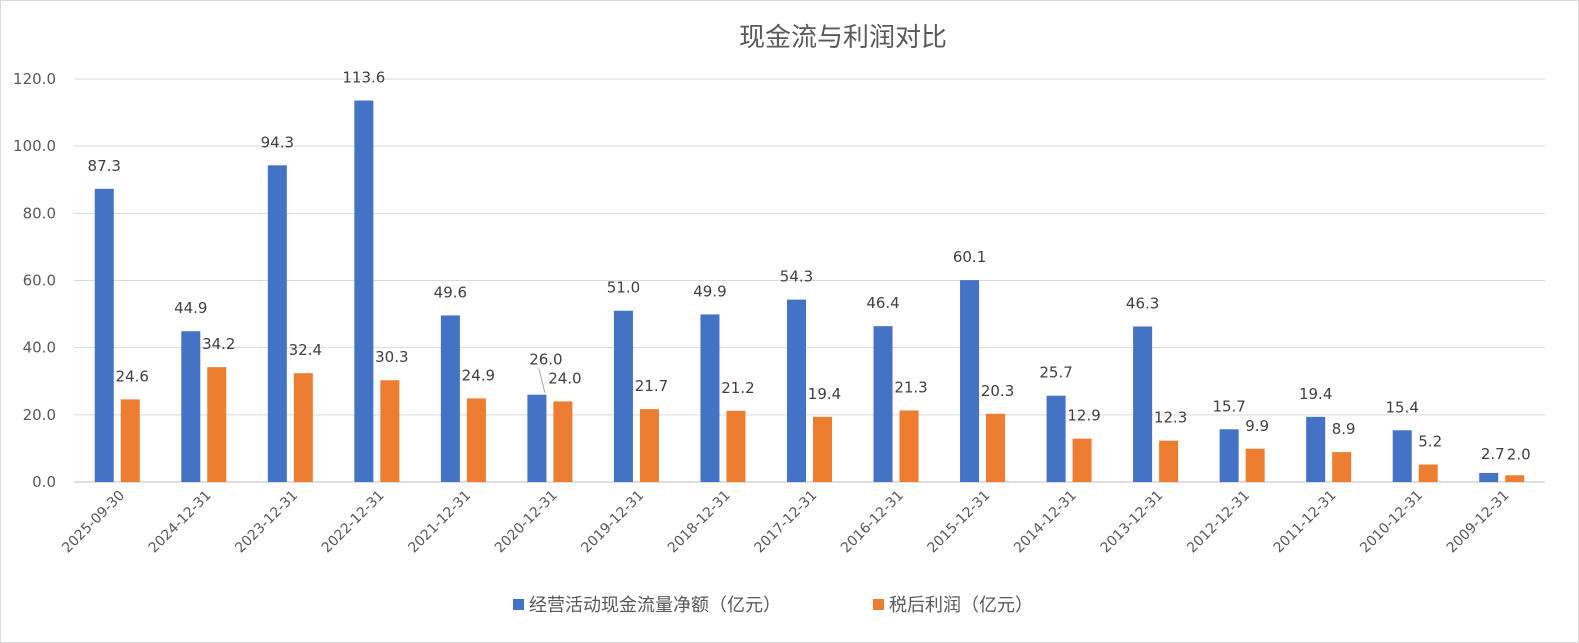 The height and width of the screenshot is (643, 1579). Describe the element at coordinates (353, 522) in the screenshot. I see `x-tick-label: 2022-12-31` at that location.